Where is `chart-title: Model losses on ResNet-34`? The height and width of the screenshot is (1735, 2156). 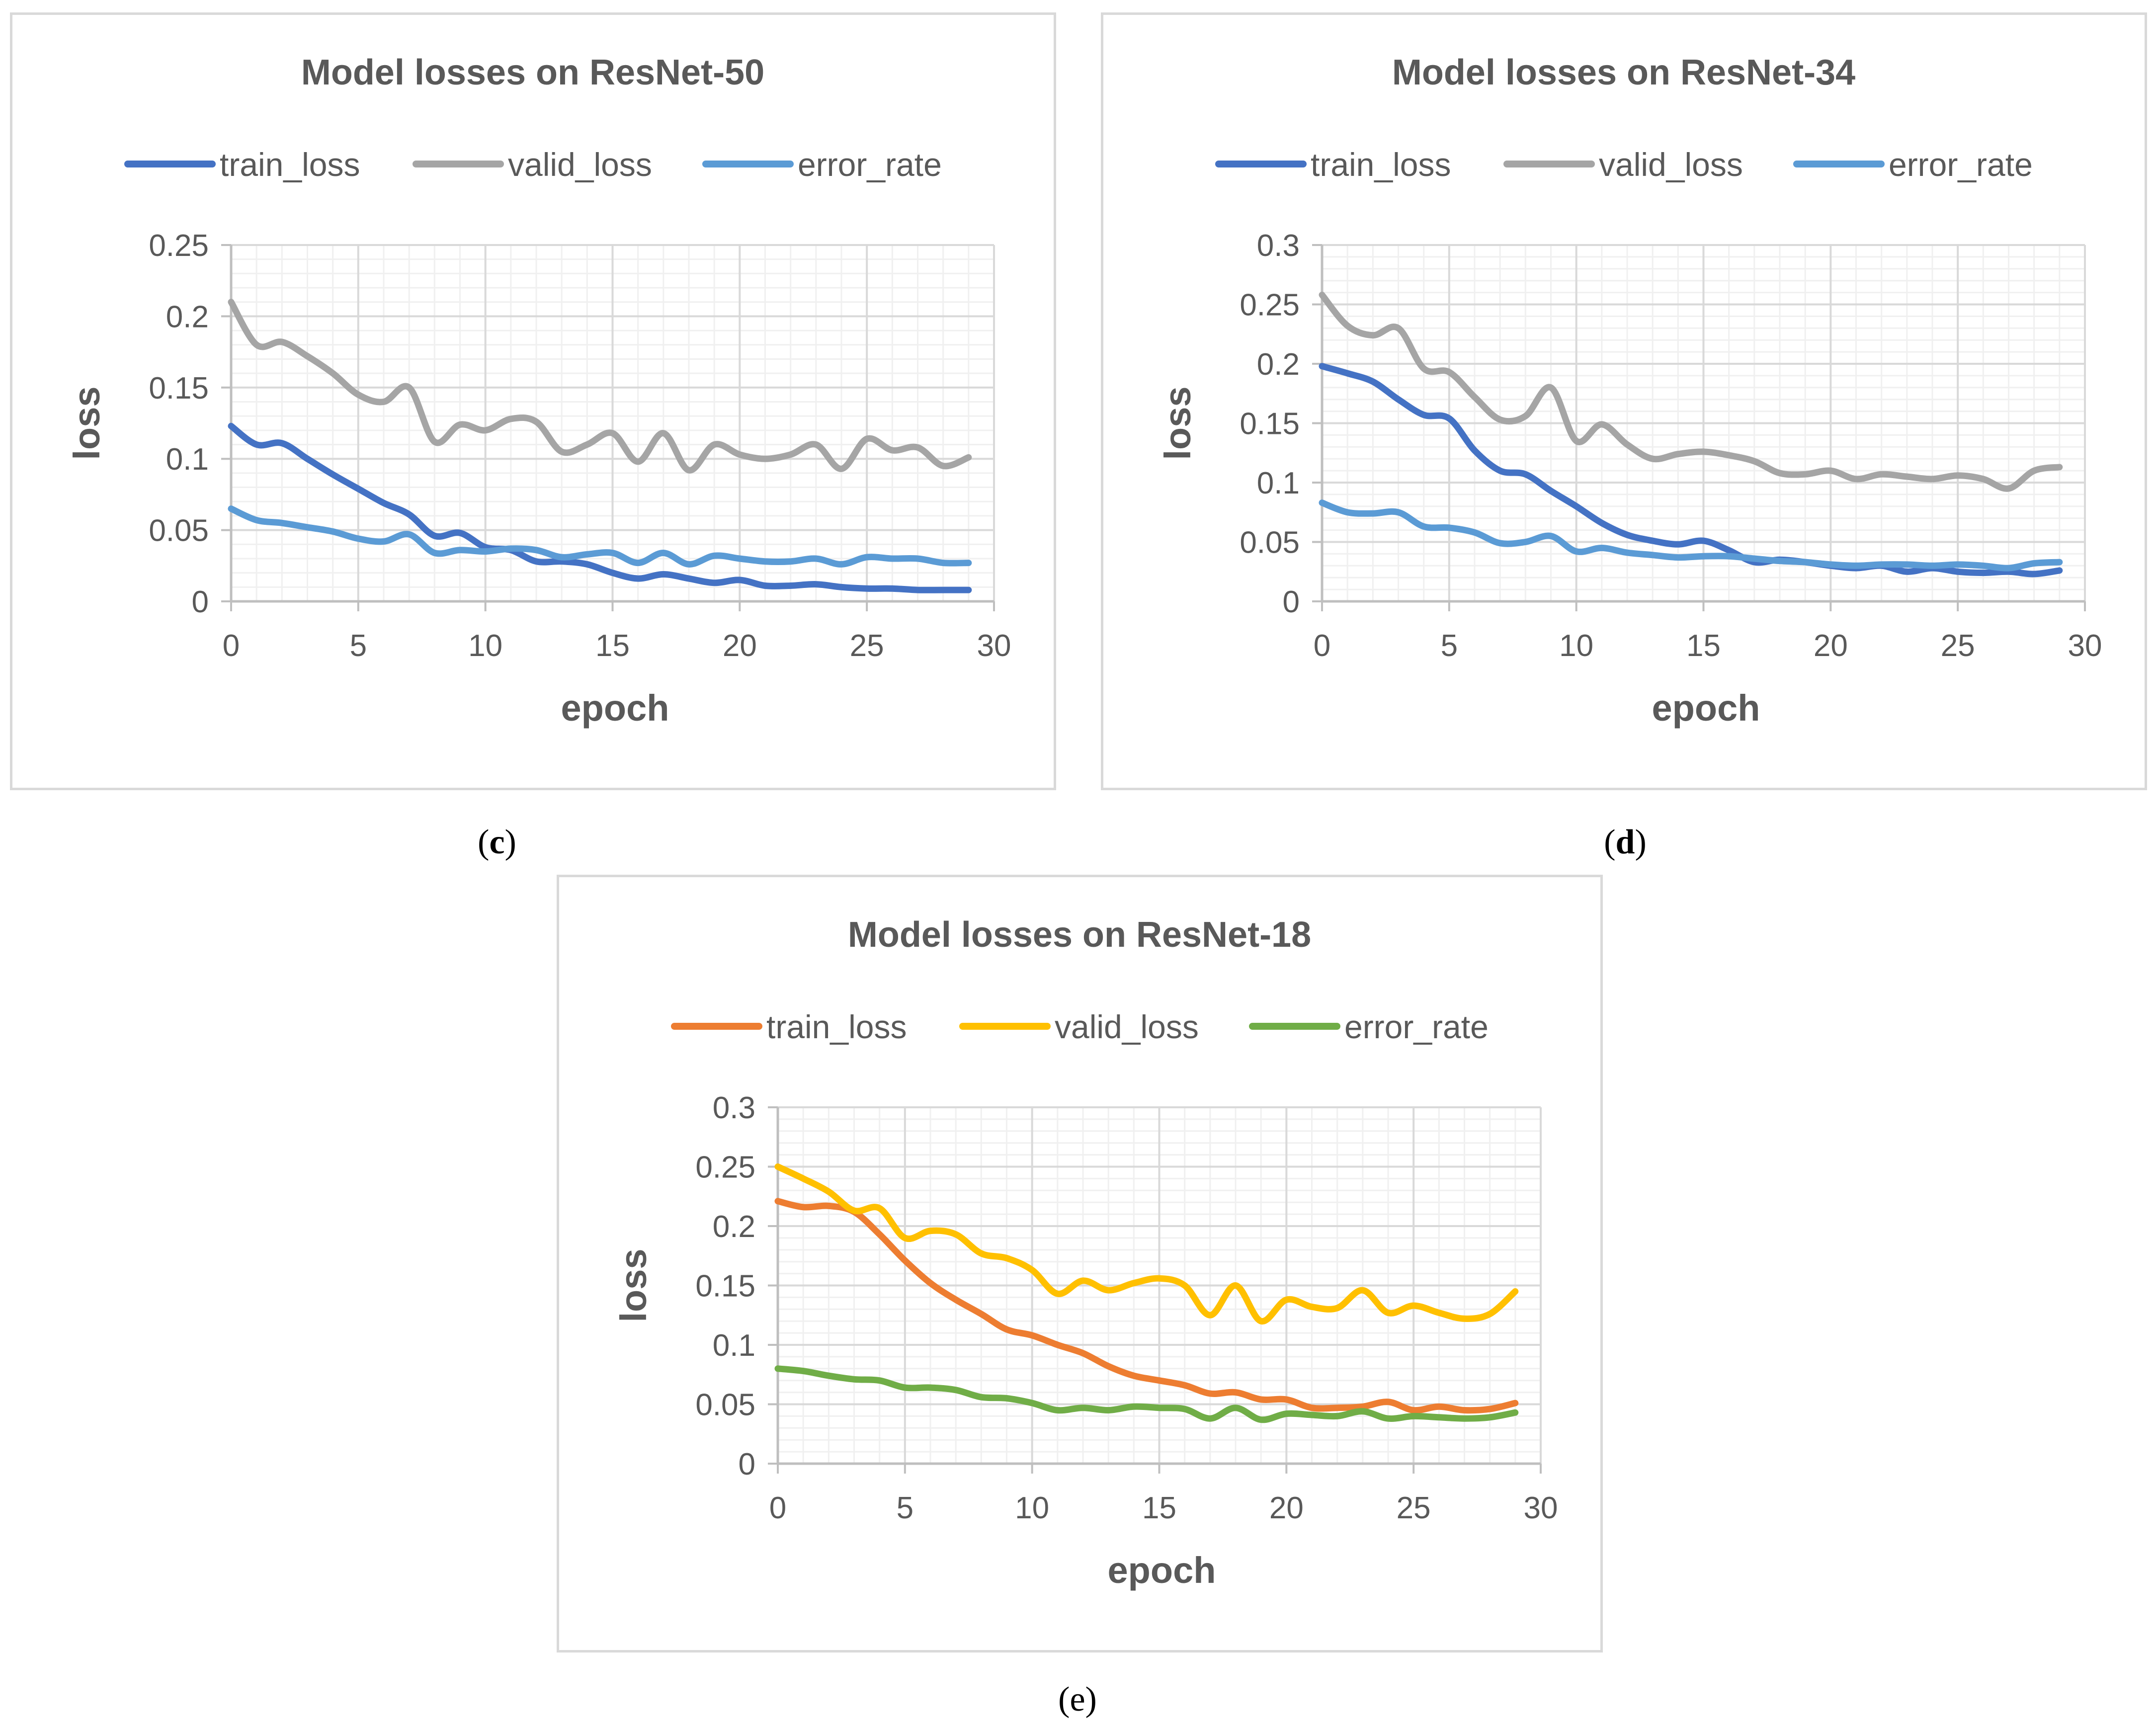 chart-title: Model losses on ResNet-34 is located at coordinates (1624, 72).